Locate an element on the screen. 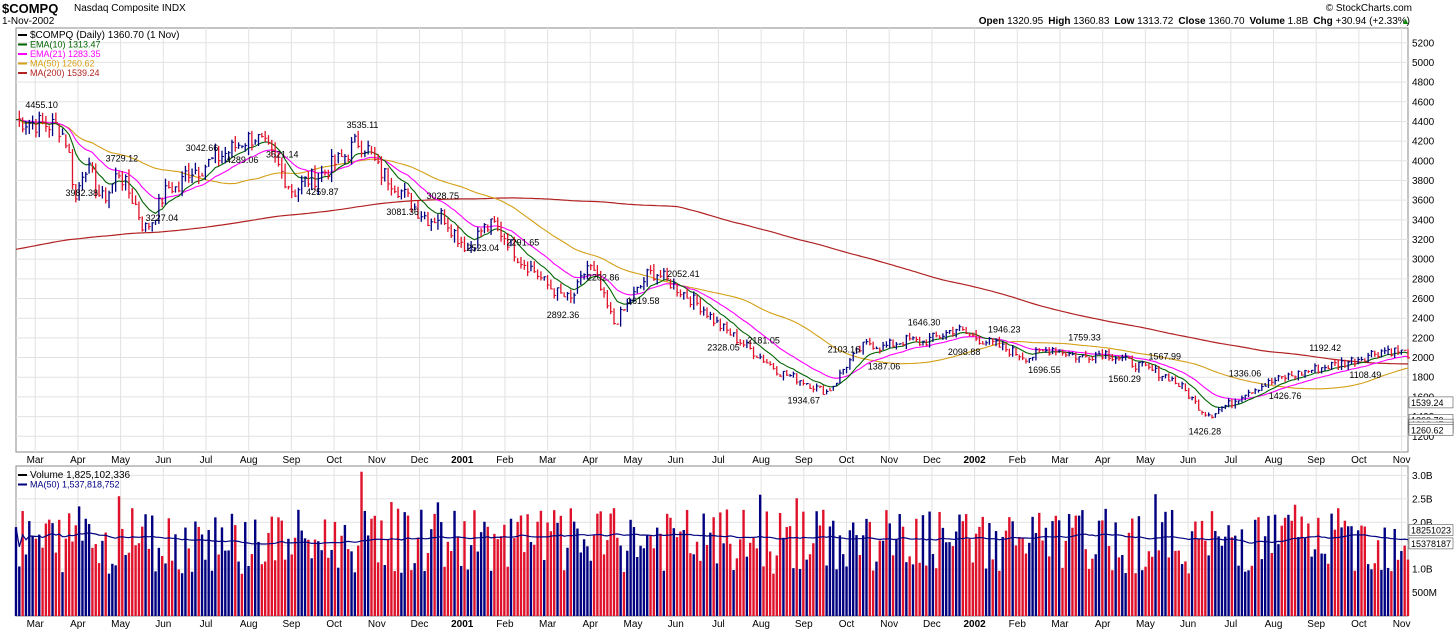 The width and height of the screenshot is (1456, 631). price-annotation: 1426.28 is located at coordinates (1205, 431).